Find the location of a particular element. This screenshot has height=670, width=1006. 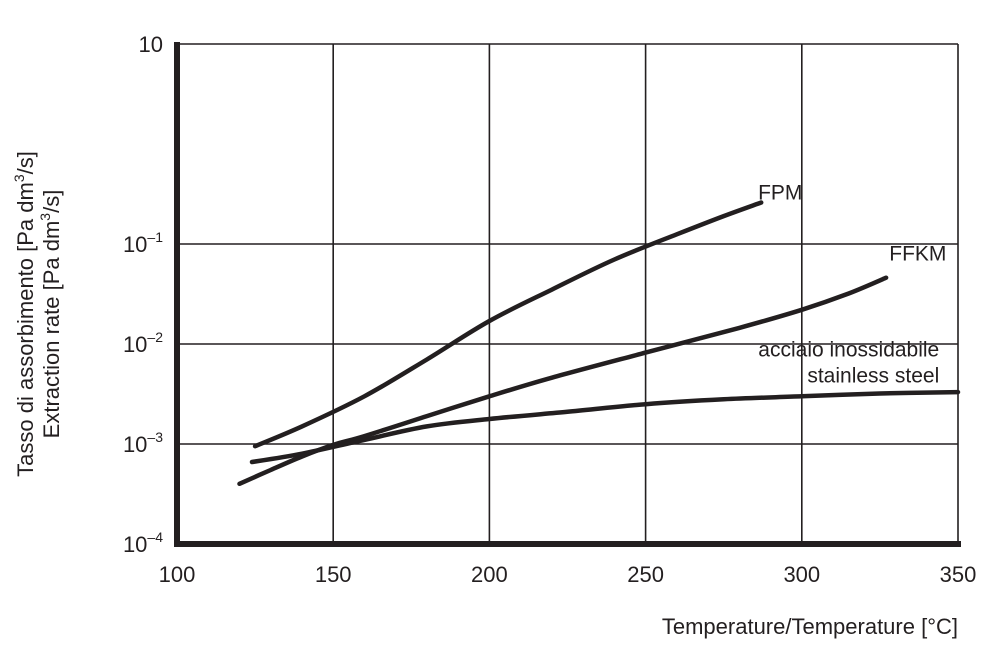

x-tick-label: 250 is located at coordinates (645, 574).